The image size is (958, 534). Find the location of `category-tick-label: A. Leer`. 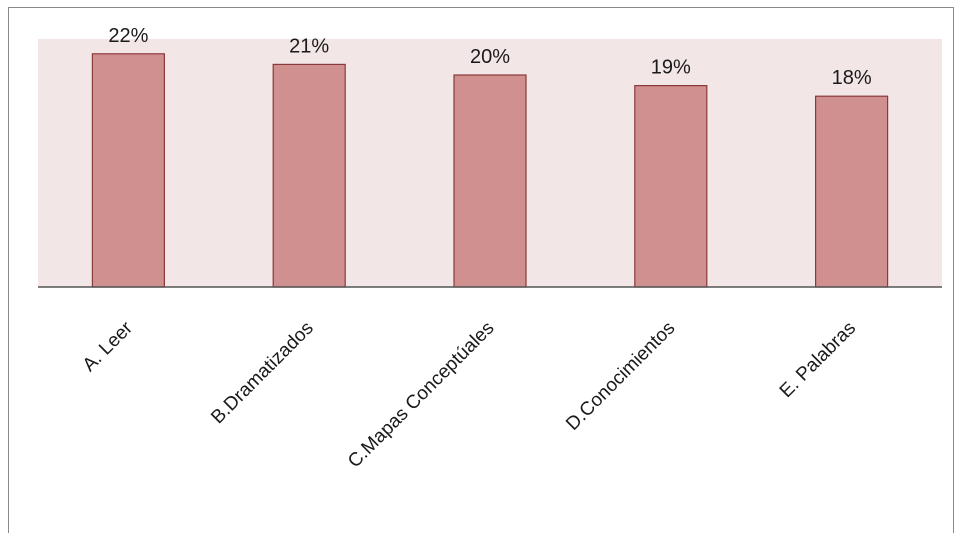

category-tick-label: A. Leer is located at coordinates (108, 346).